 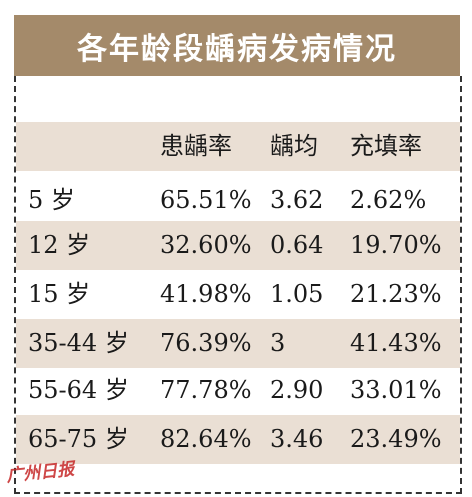 What do you see at coordinates (297, 294) in the screenshot?
I see `dmft-cell: 1.05` at bounding box center [297, 294].